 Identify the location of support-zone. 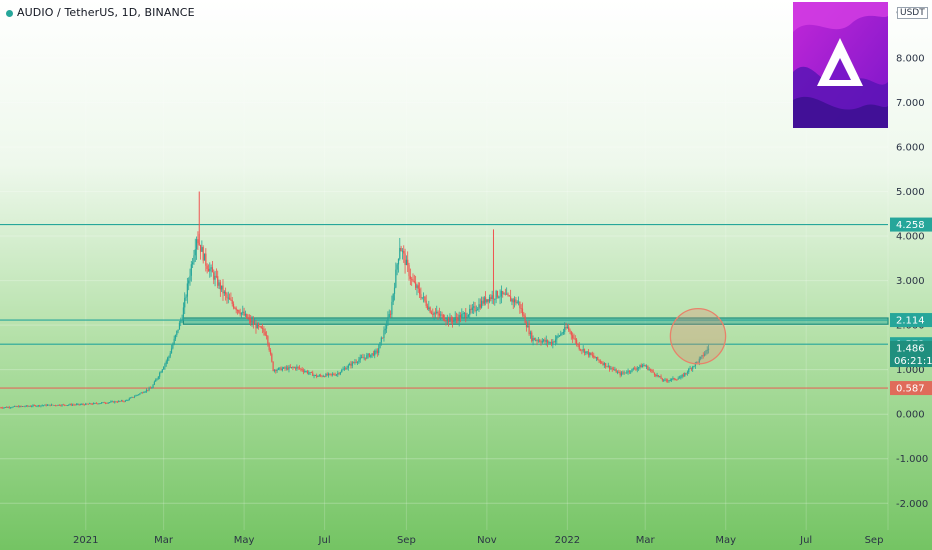
(535, 321).